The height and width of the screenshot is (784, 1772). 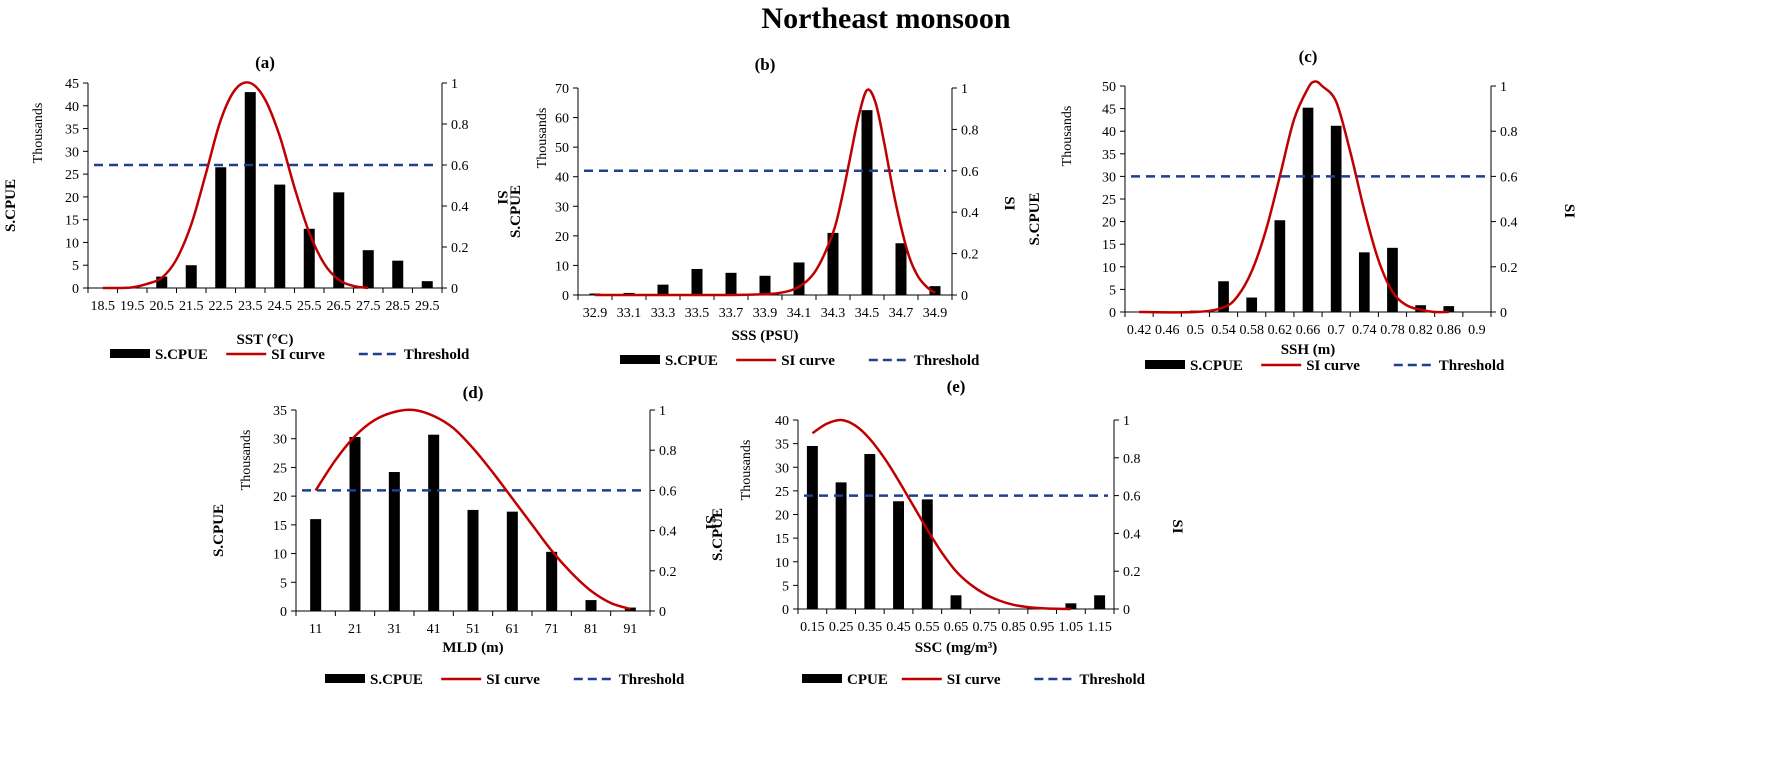 I want to click on panel-title: (b), so click(x=765, y=64).